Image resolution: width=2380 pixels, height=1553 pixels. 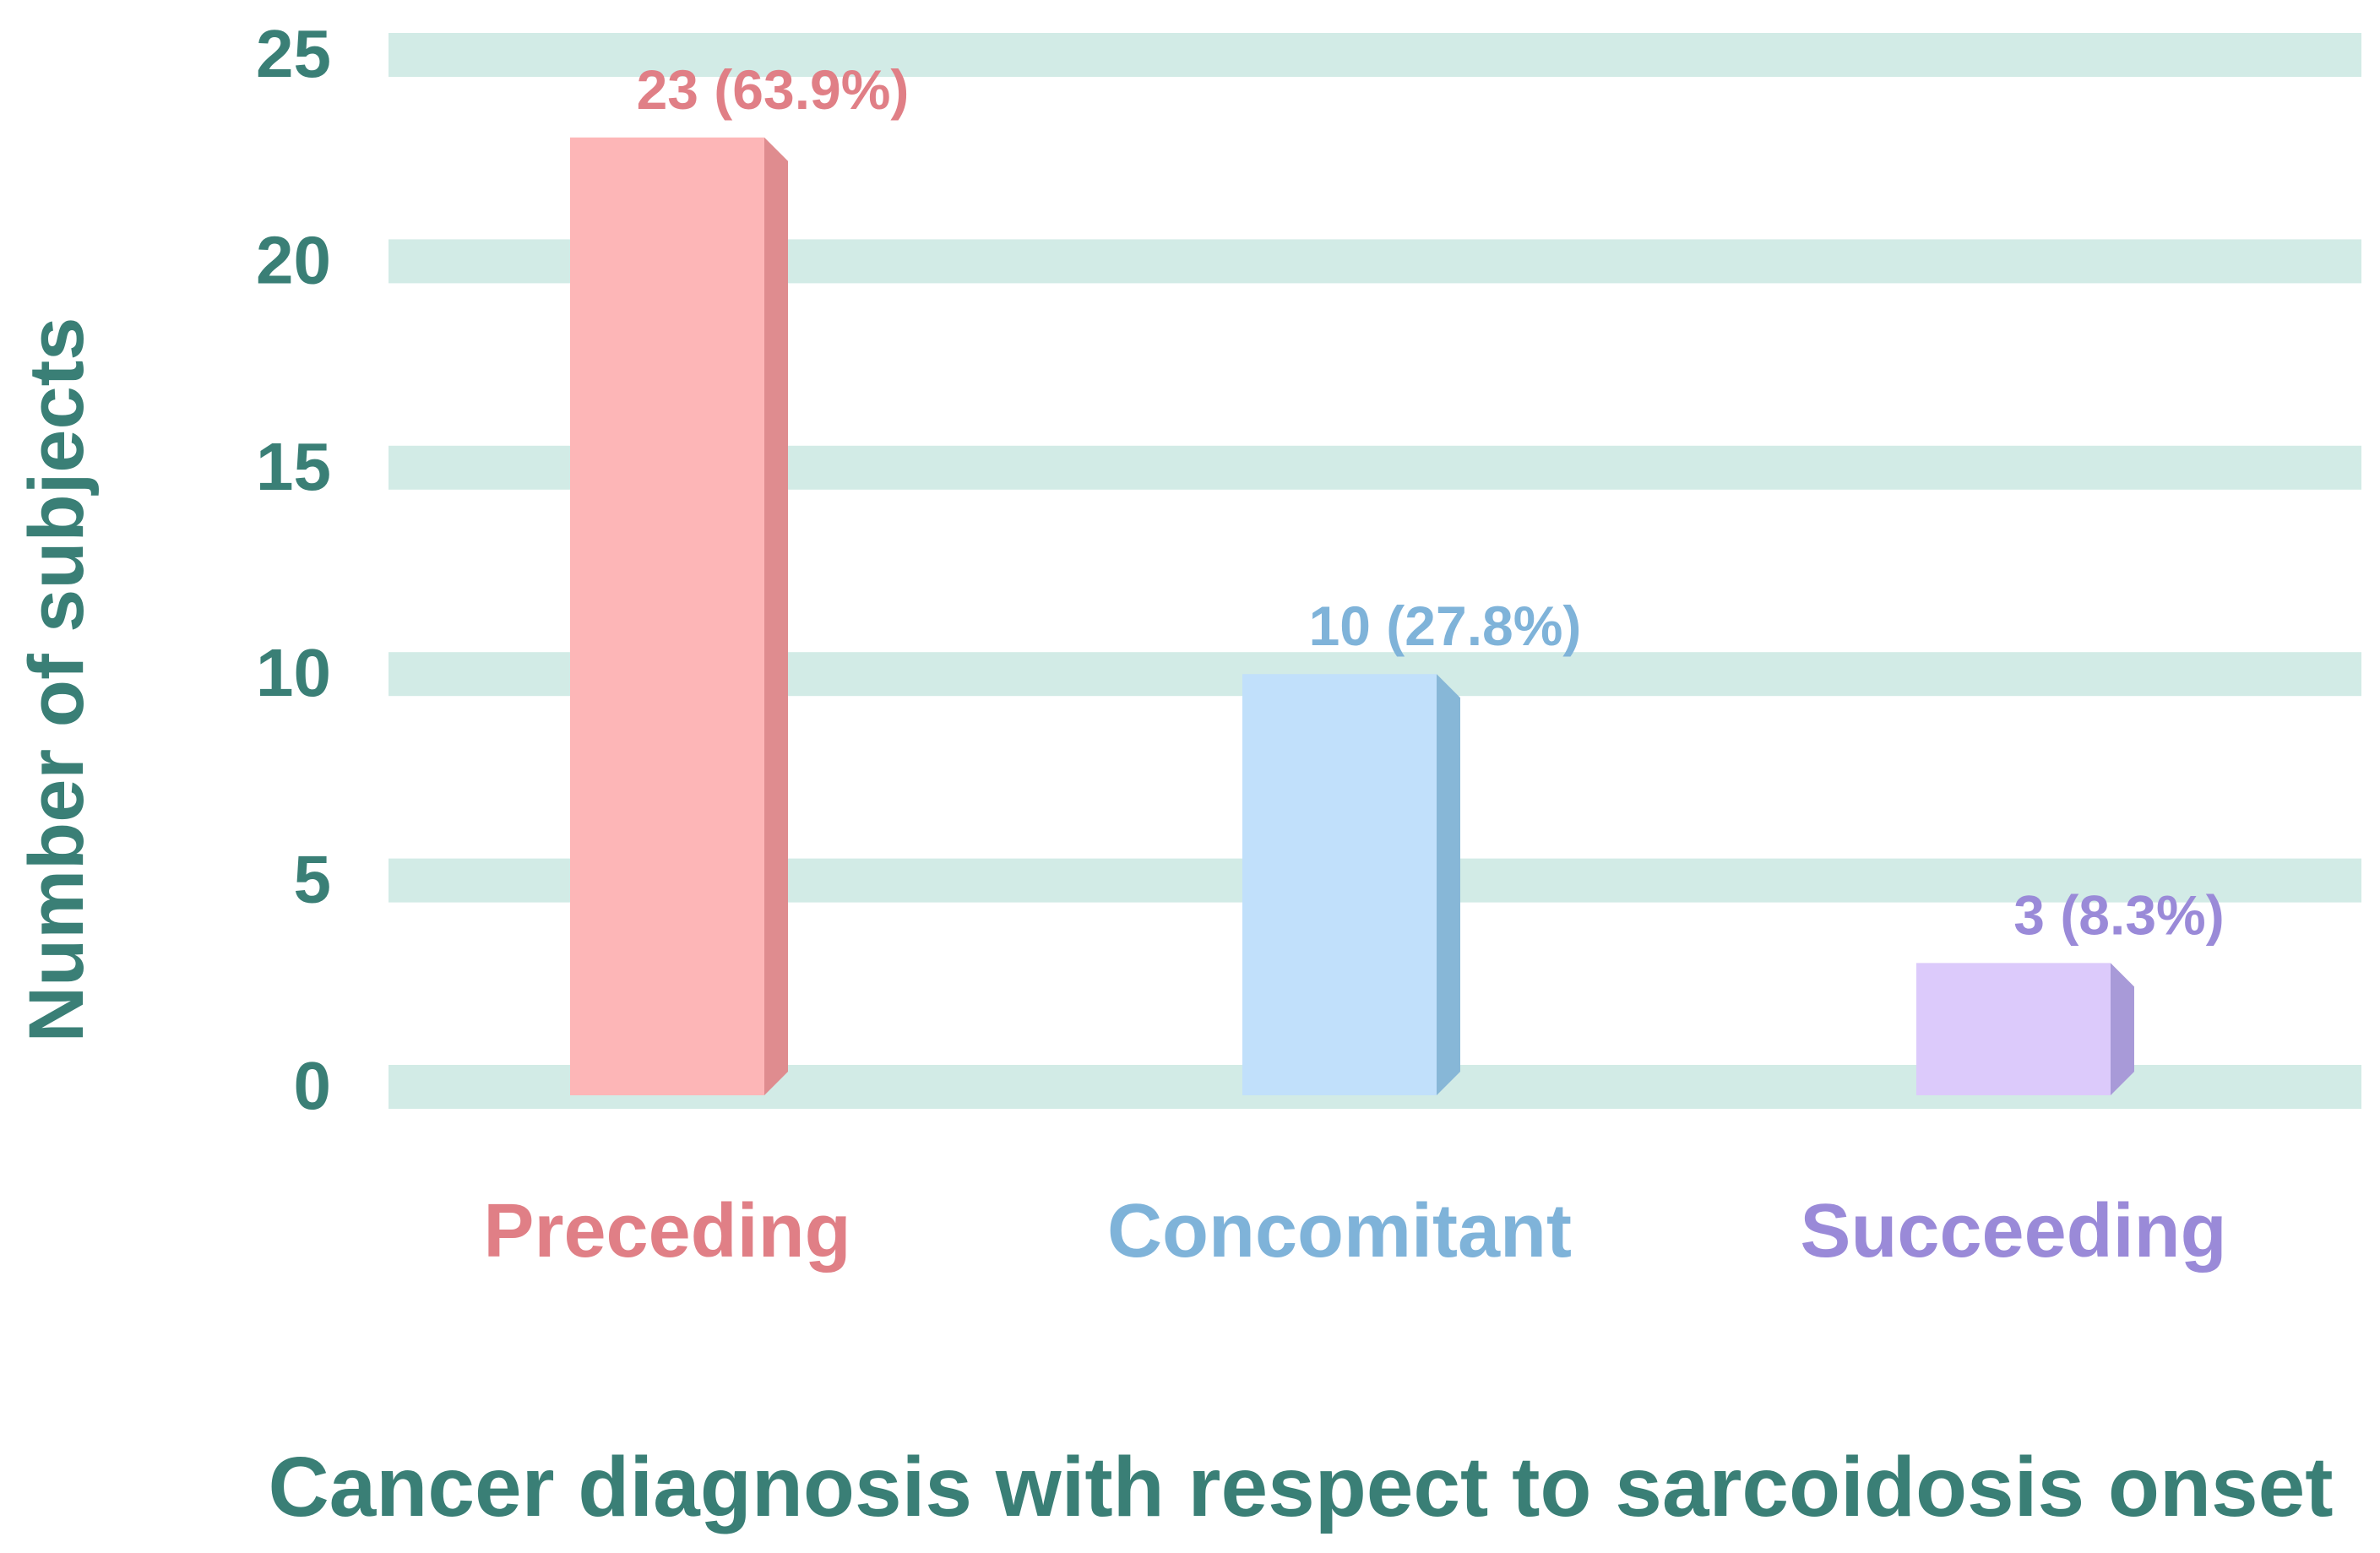 What do you see at coordinates (293, 672) in the screenshot?
I see `y-tick-label: 10` at bounding box center [293, 672].